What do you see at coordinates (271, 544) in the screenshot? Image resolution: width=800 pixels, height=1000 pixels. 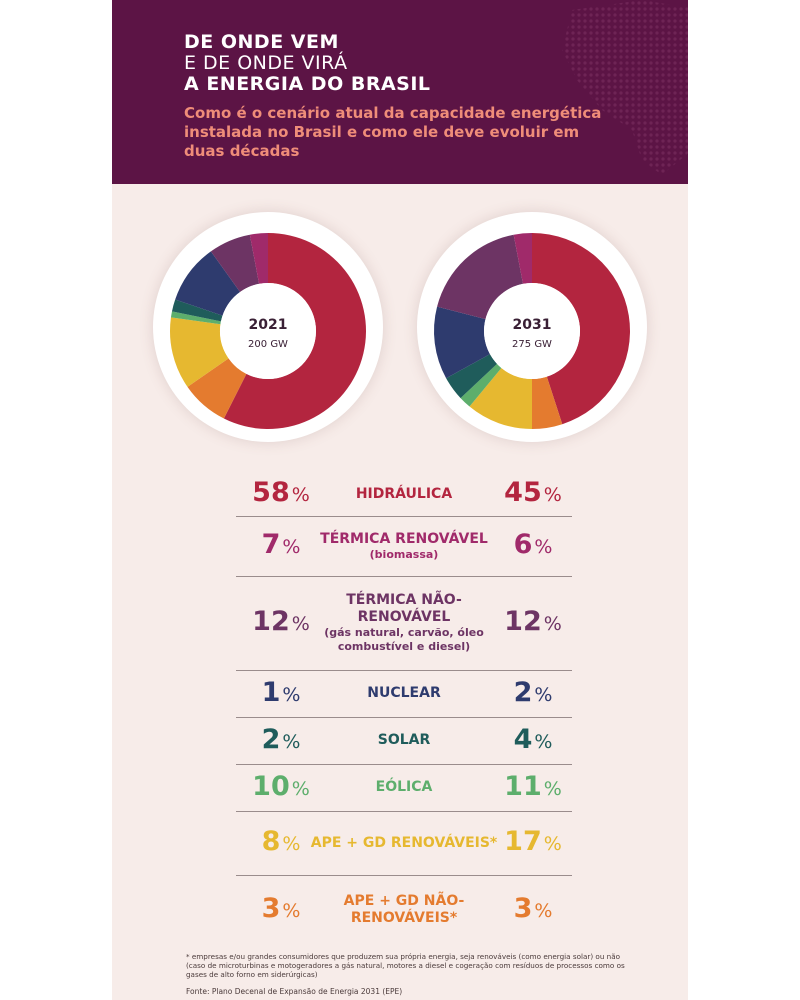 I see `percent-value: 7` at bounding box center [271, 544].